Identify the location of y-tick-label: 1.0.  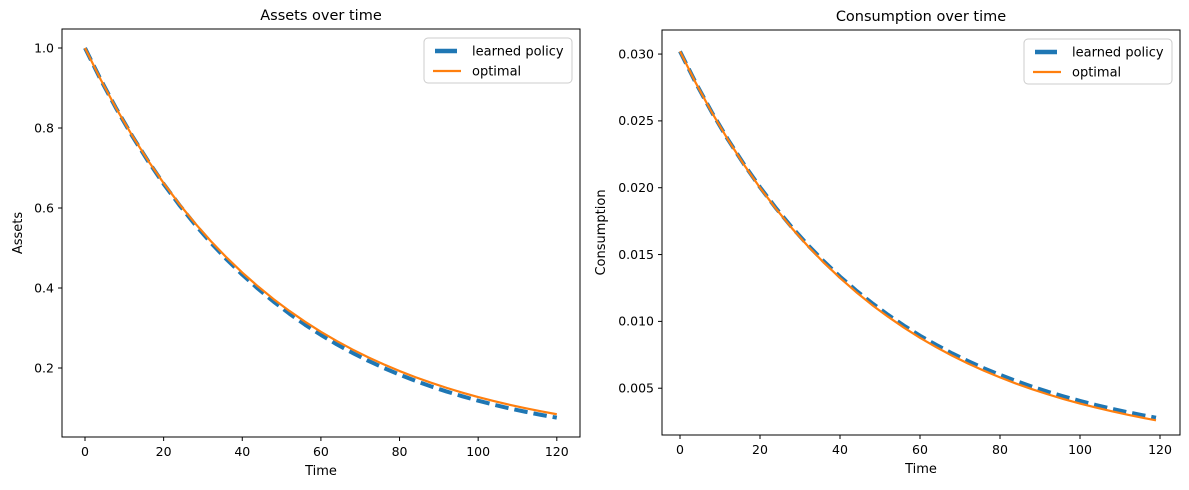
(44, 47).